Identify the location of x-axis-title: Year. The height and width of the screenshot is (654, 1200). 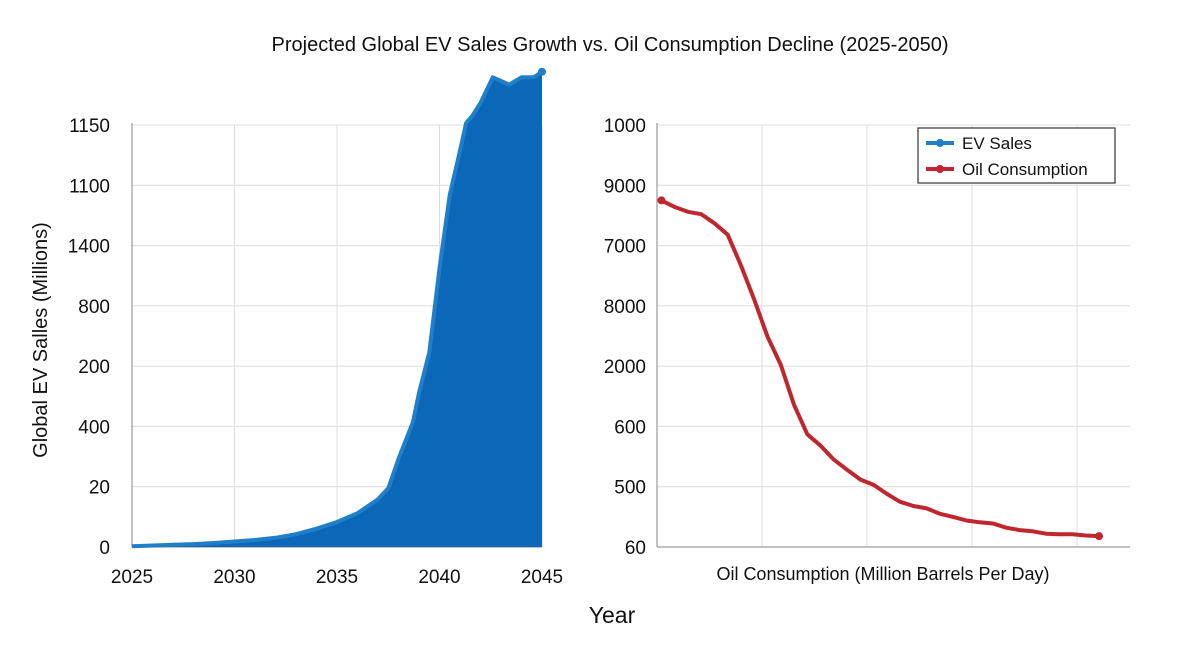
(612, 615).